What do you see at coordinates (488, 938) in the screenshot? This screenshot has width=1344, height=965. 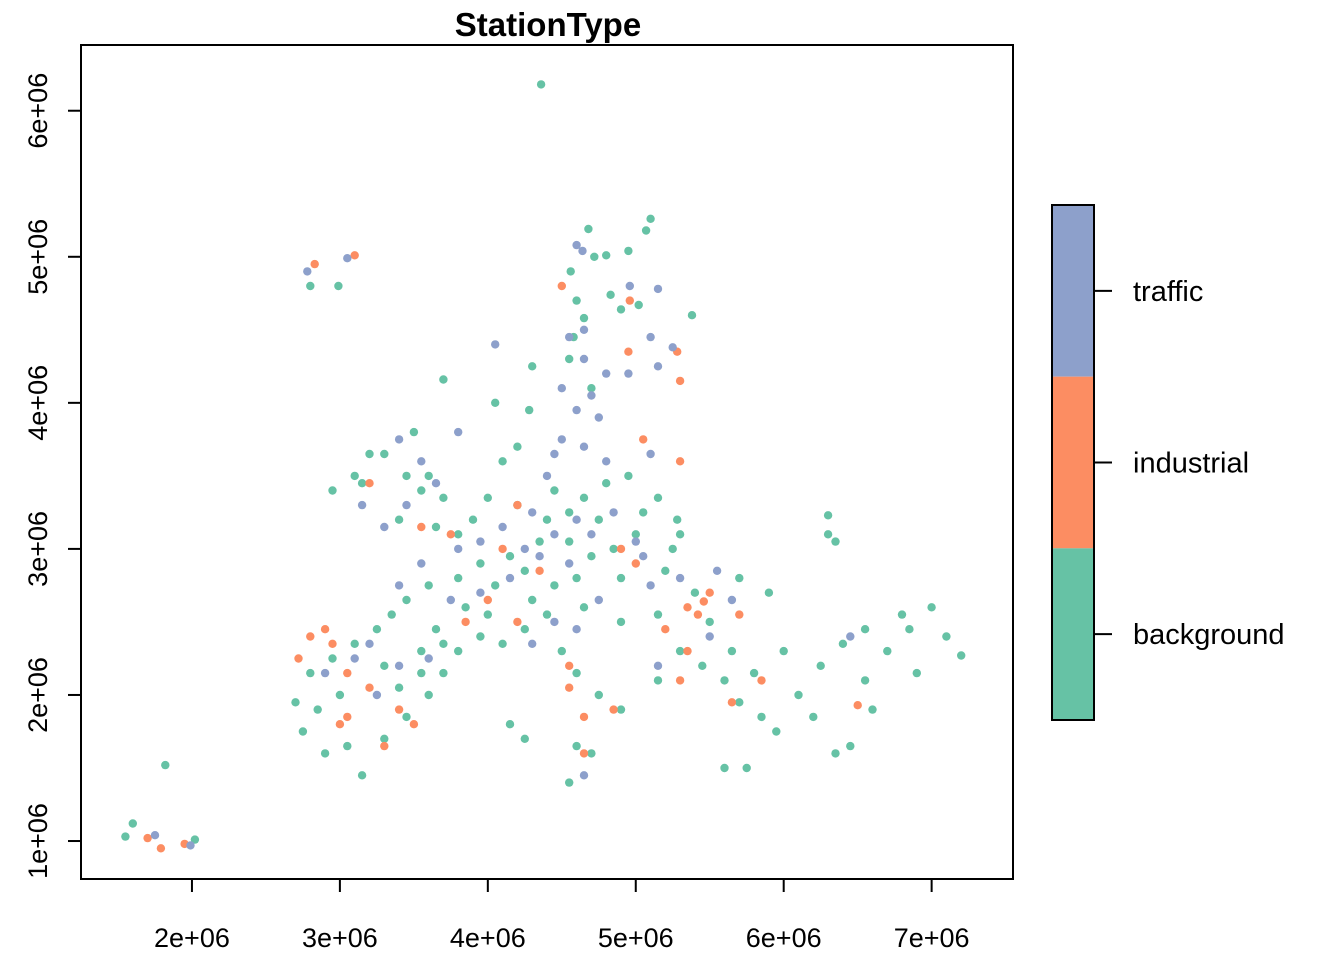 I see `x-tick-label: 4e+06` at bounding box center [488, 938].